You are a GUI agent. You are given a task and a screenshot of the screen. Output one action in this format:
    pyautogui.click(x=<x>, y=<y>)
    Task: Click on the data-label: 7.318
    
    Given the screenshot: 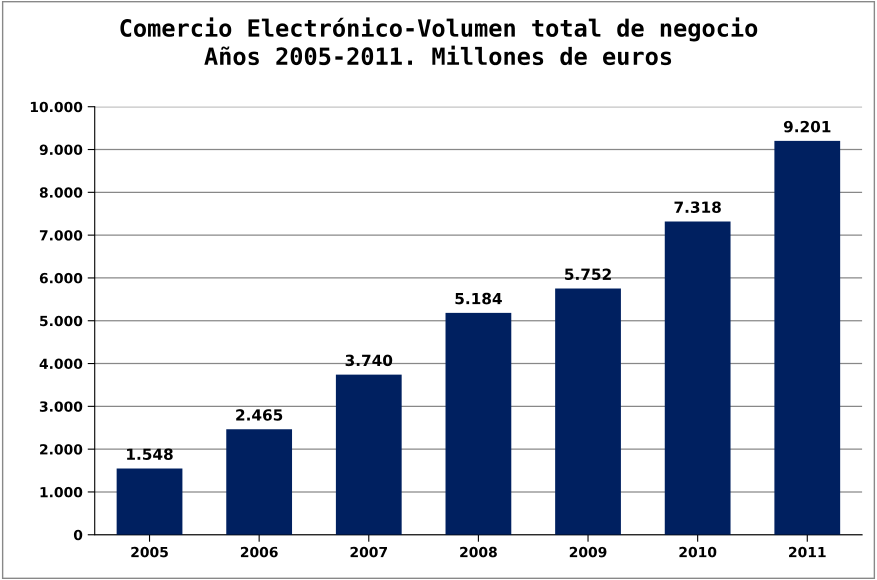 What is the action you would take?
    pyautogui.click(x=697, y=207)
    